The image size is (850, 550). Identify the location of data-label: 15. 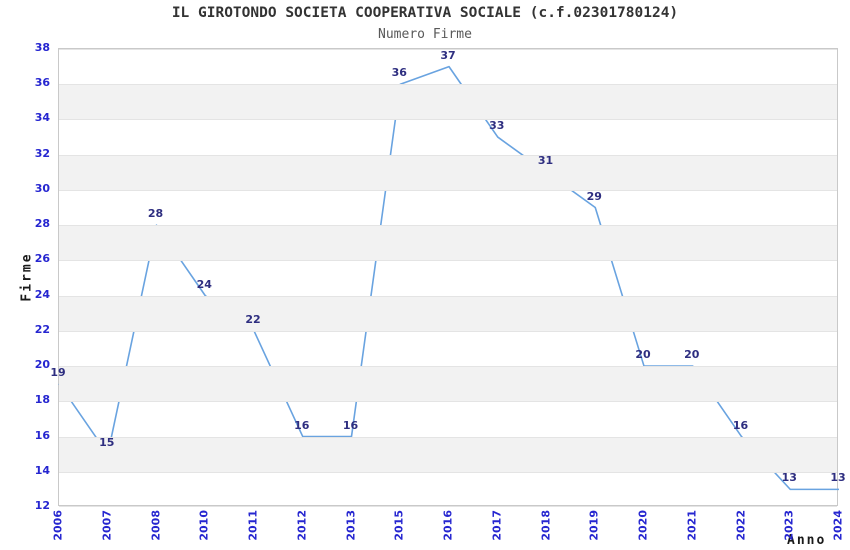
(107, 443).